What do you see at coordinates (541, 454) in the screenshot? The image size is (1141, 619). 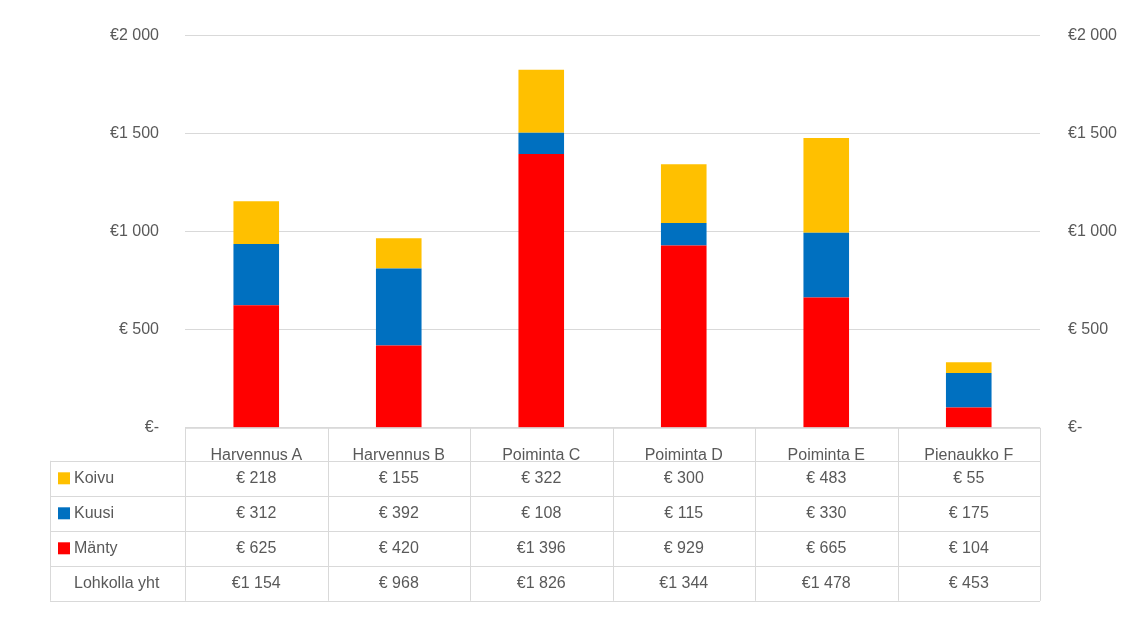 I see `x-tick-label: Poiminta C` at bounding box center [541, 454].